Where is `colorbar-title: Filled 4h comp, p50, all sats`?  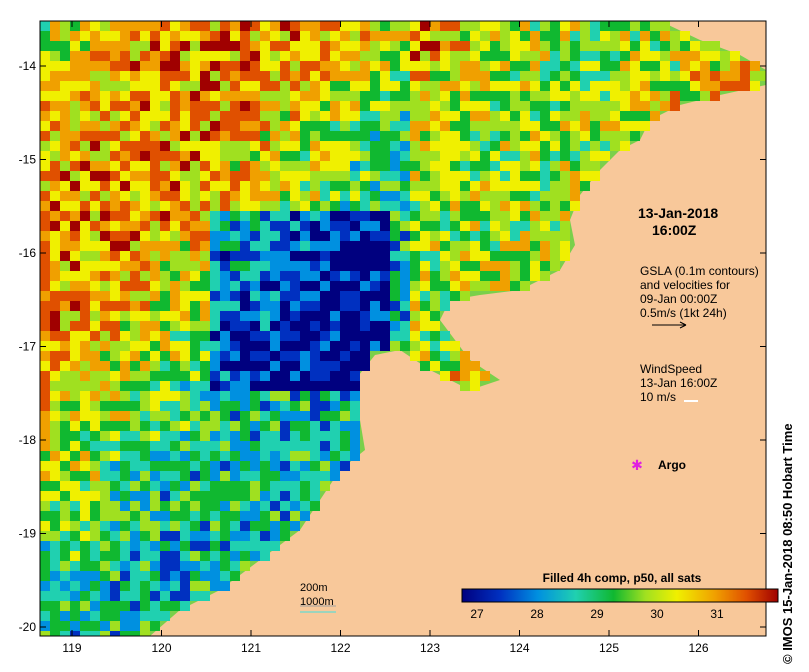 colorbar-title: Filled 4h comp, p50, all sats is located at coordinates (622, 578).